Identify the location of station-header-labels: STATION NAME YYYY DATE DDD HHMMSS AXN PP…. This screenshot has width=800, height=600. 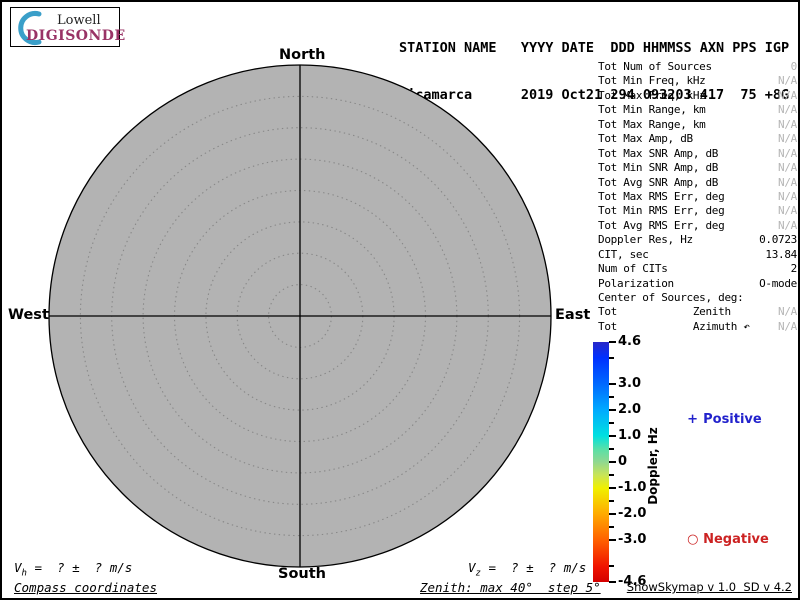
(594, 48).